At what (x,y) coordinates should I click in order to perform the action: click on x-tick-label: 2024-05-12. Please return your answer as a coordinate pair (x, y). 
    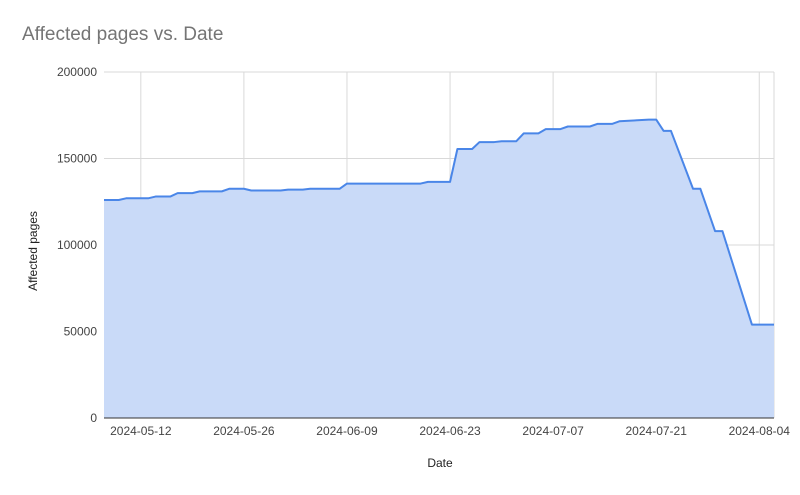
    Looking at the image, I should click on (141, 431).